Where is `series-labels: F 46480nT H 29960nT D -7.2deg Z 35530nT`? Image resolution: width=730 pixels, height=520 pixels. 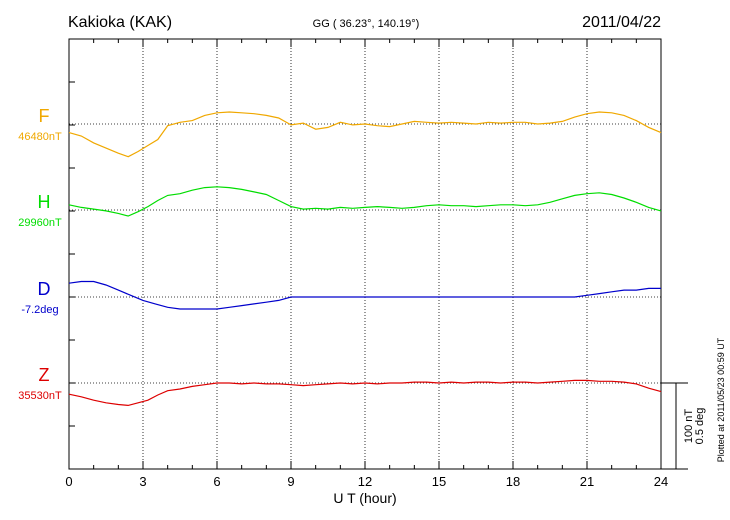 series-labels: F 46480nT H 29960nT D -7.2deg Z 35530nT is located at coordinates (40, 254).